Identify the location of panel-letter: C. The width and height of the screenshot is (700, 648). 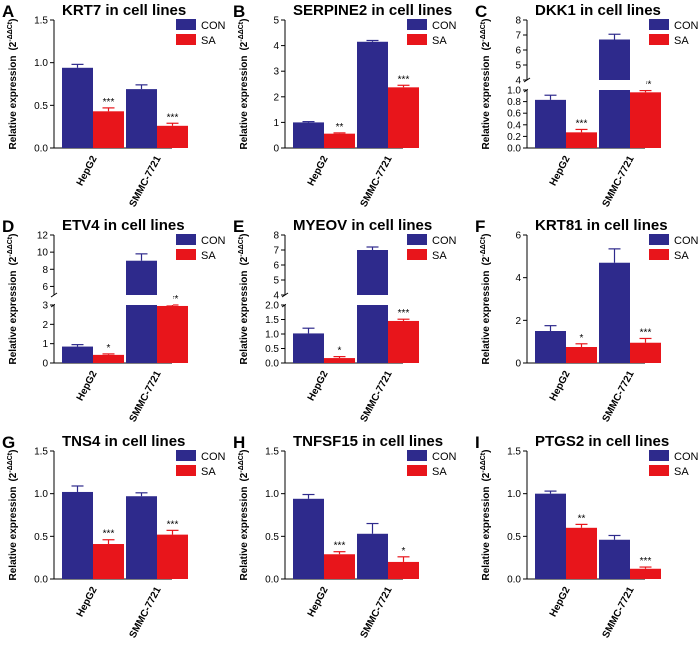
(481, 11).